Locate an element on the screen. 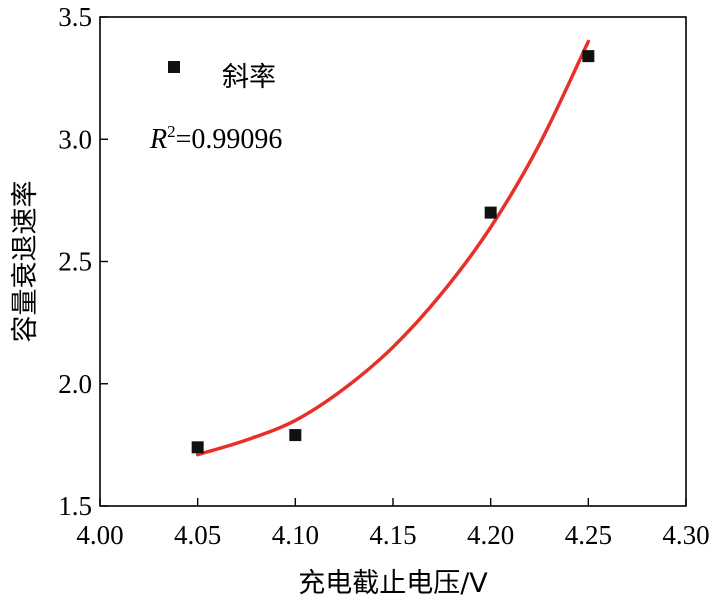  x-tick-label-5: 4.25 is located at coordinates (588, 535).